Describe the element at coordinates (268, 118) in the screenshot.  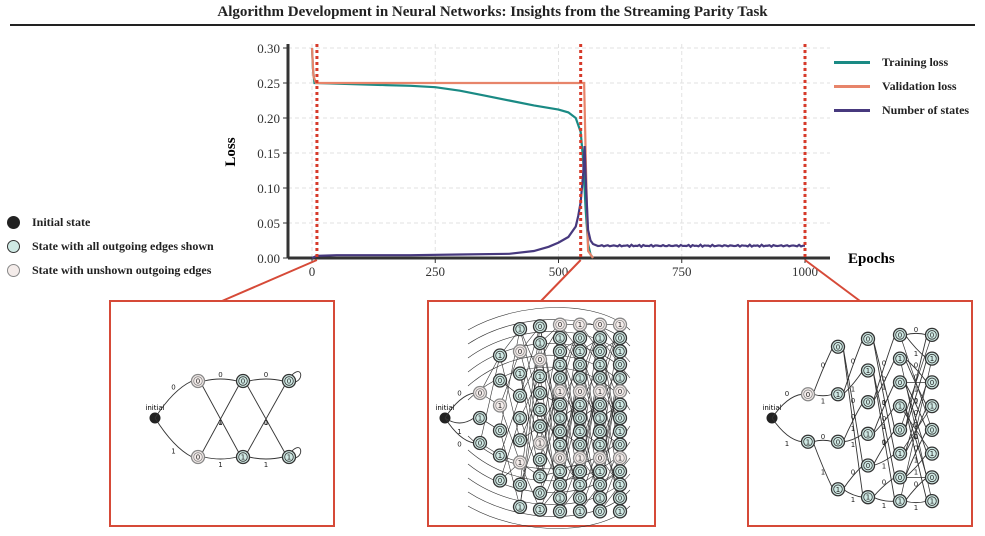
I see `y-tick-label: 0.20` at that location.